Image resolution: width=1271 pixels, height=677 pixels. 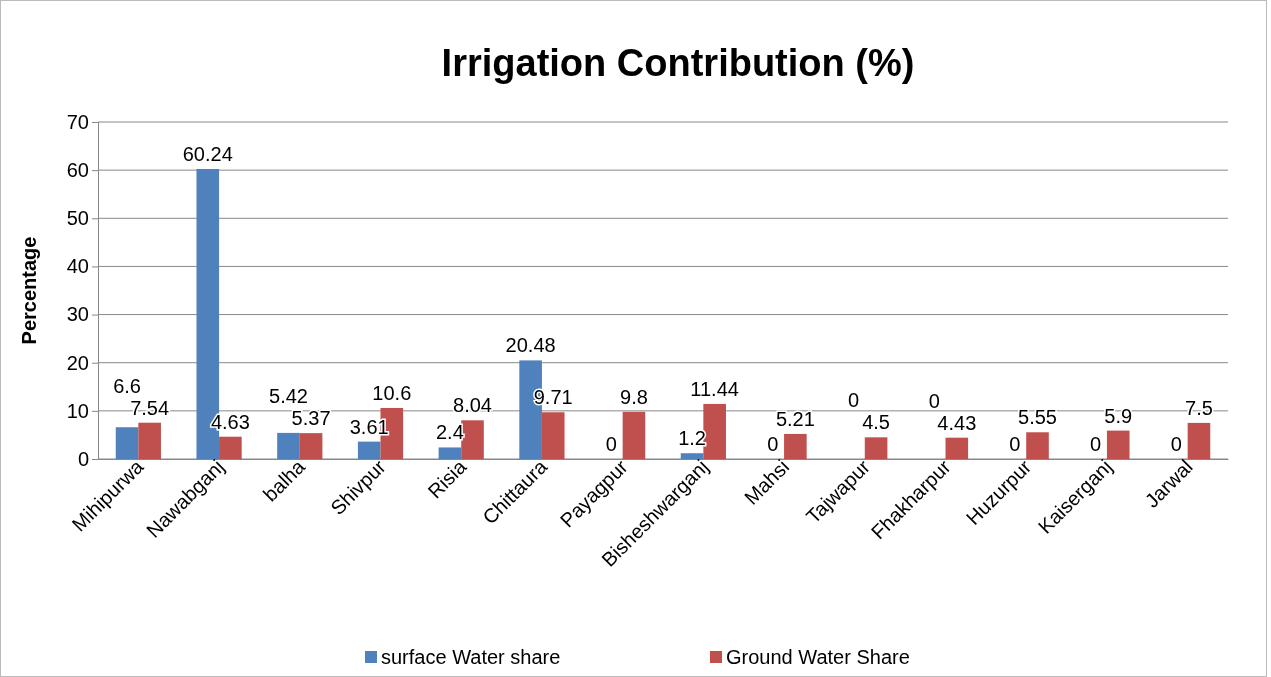 What do you see at coordinates (392, 392) in the screenshot?
I see `data-label: 10.6` at bounding box center [392, 392].